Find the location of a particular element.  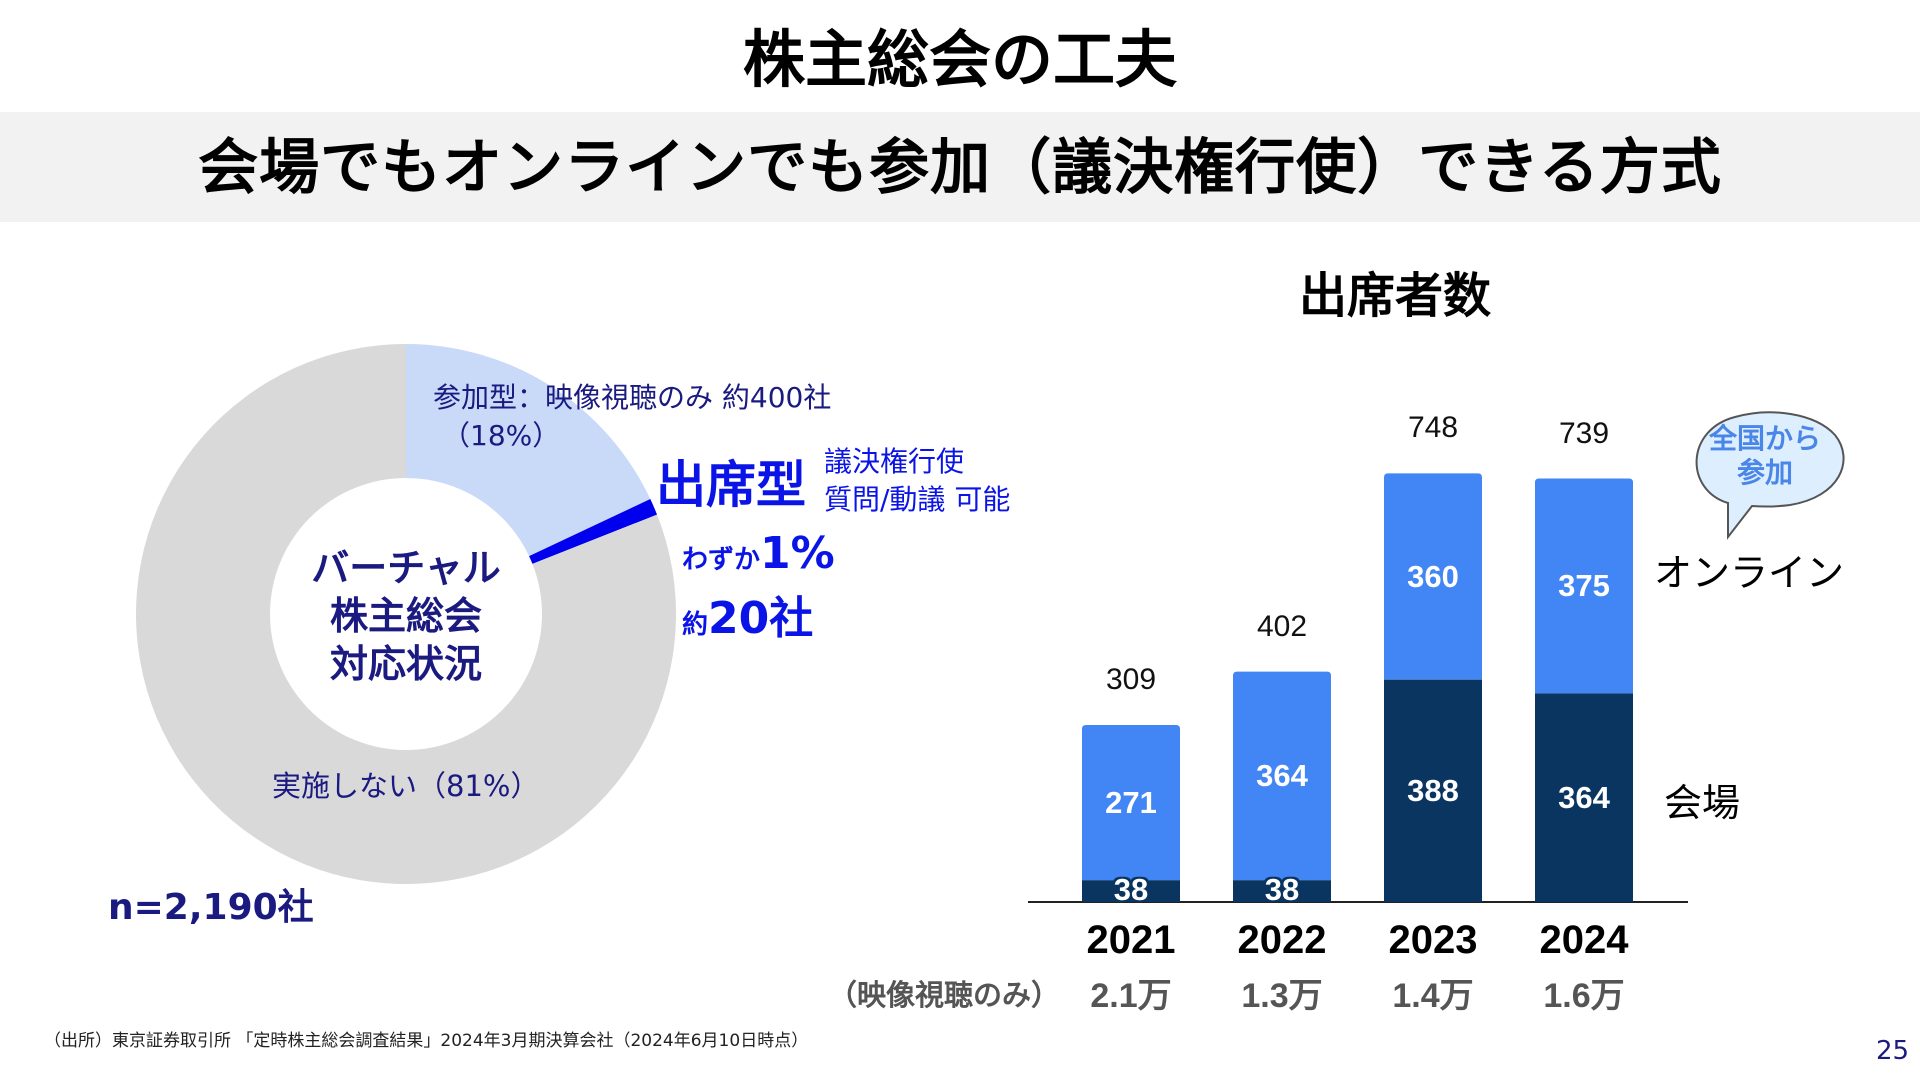

attendance-count: 約20社 is located at coordinates (747, 614).